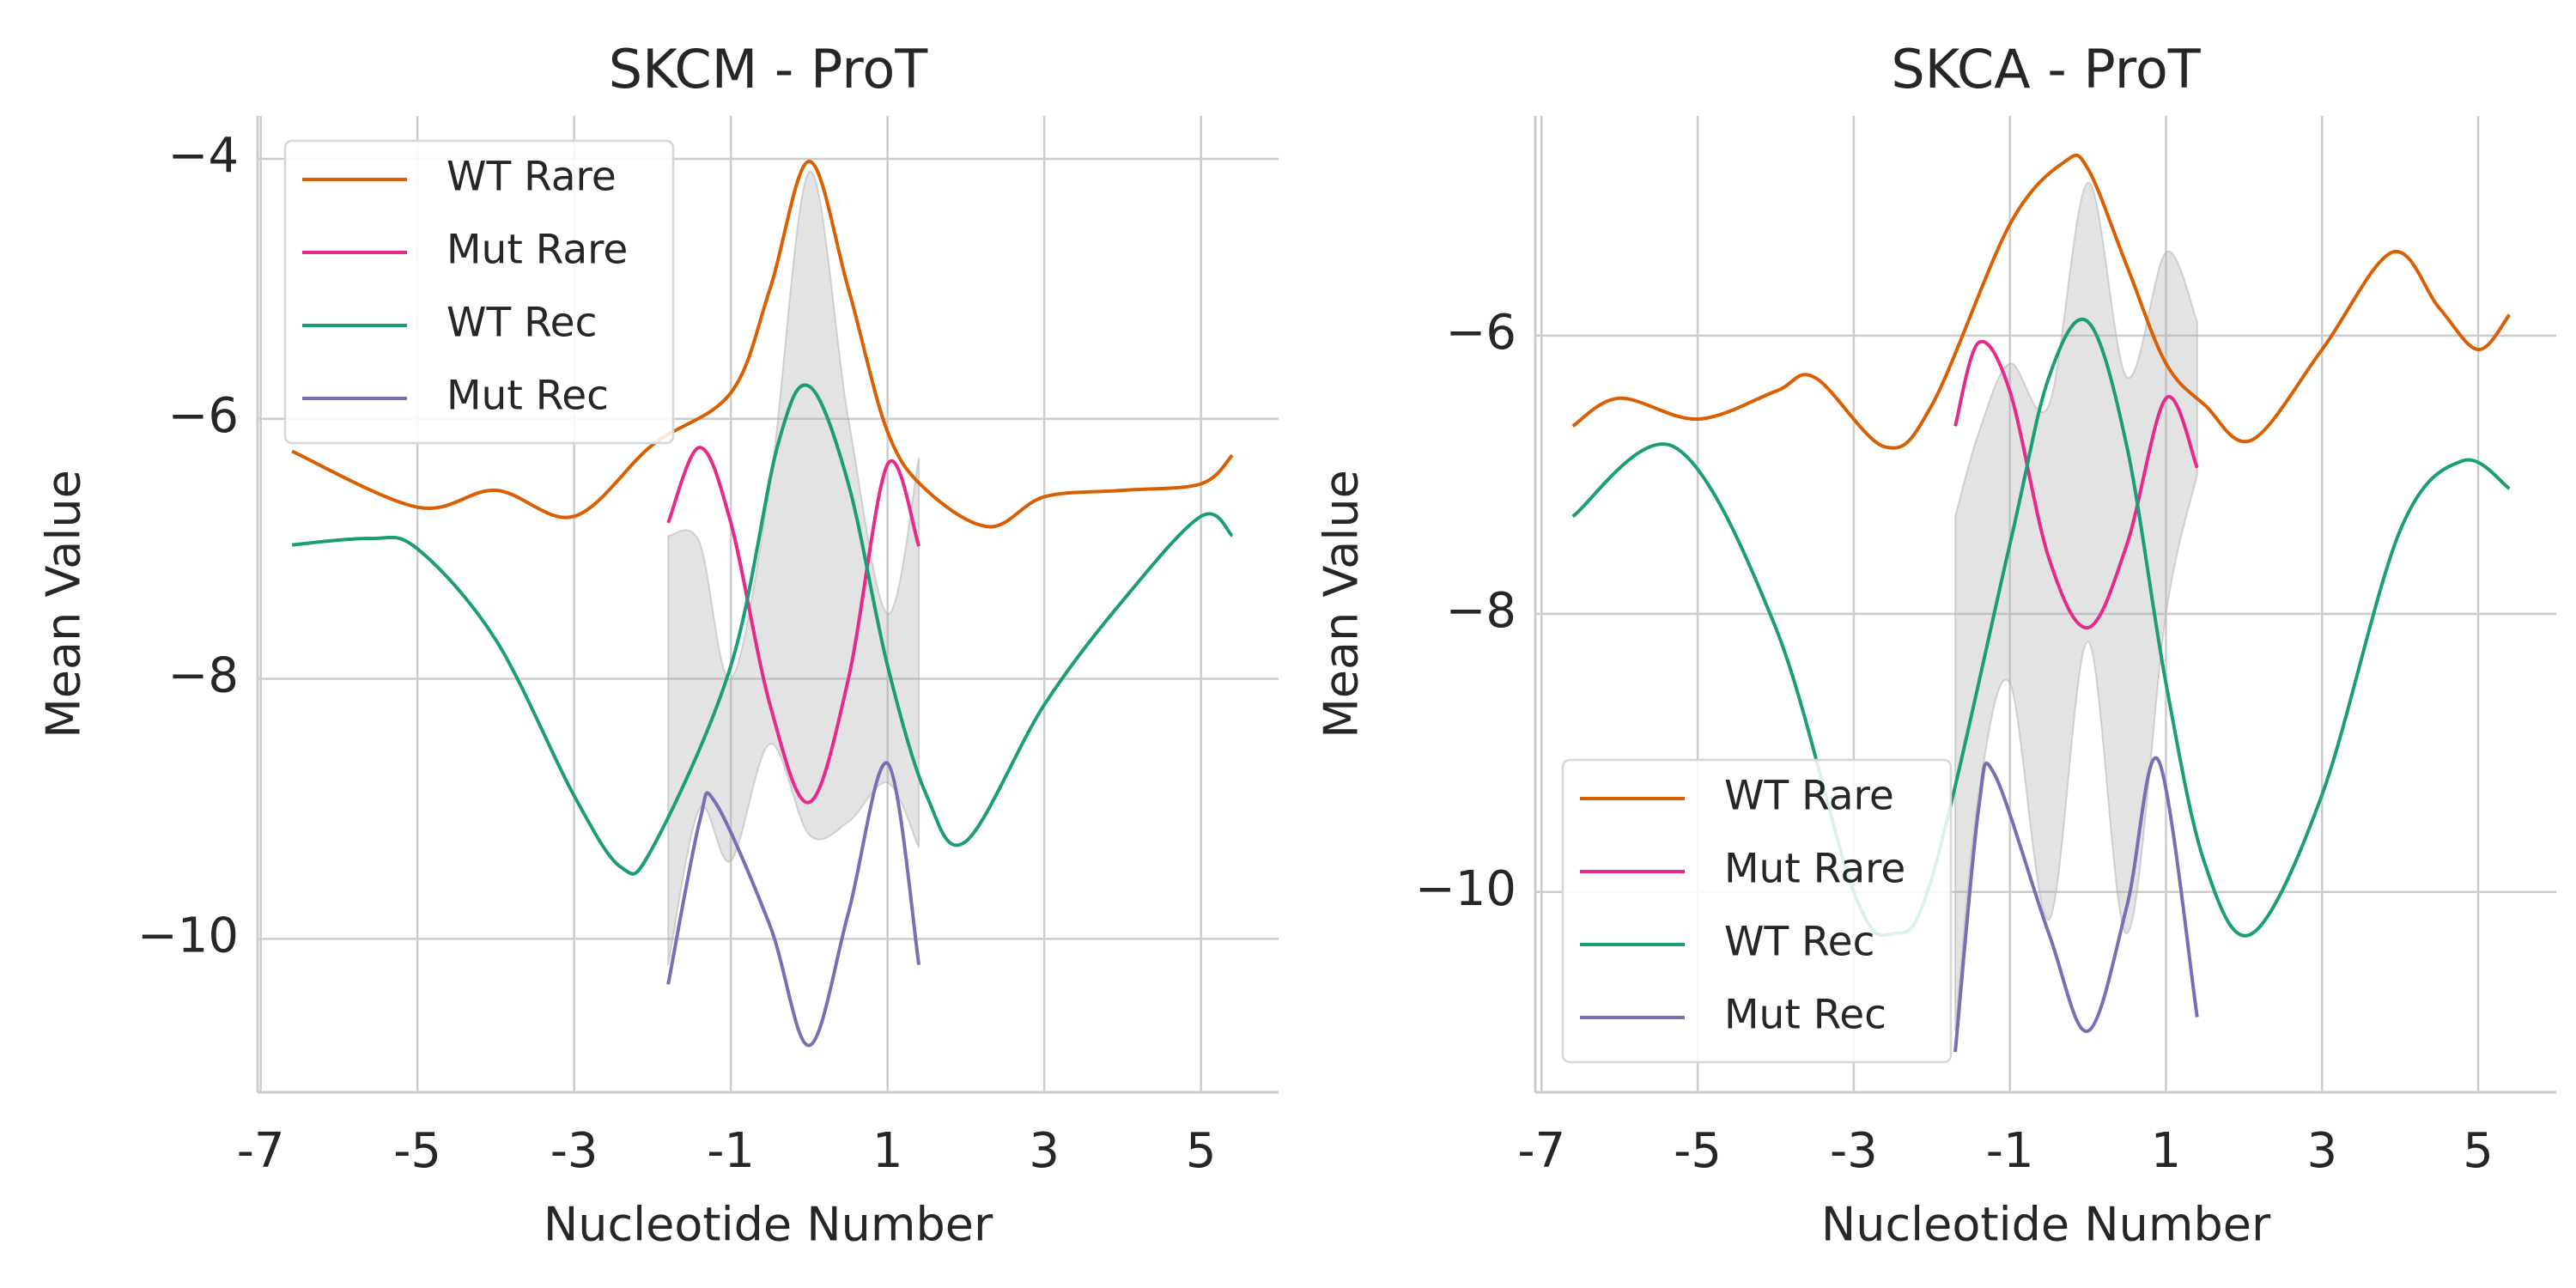 The image size is (2576, 1288). I want to click on chart-title: SKCM - ProT, so click(769, 69).